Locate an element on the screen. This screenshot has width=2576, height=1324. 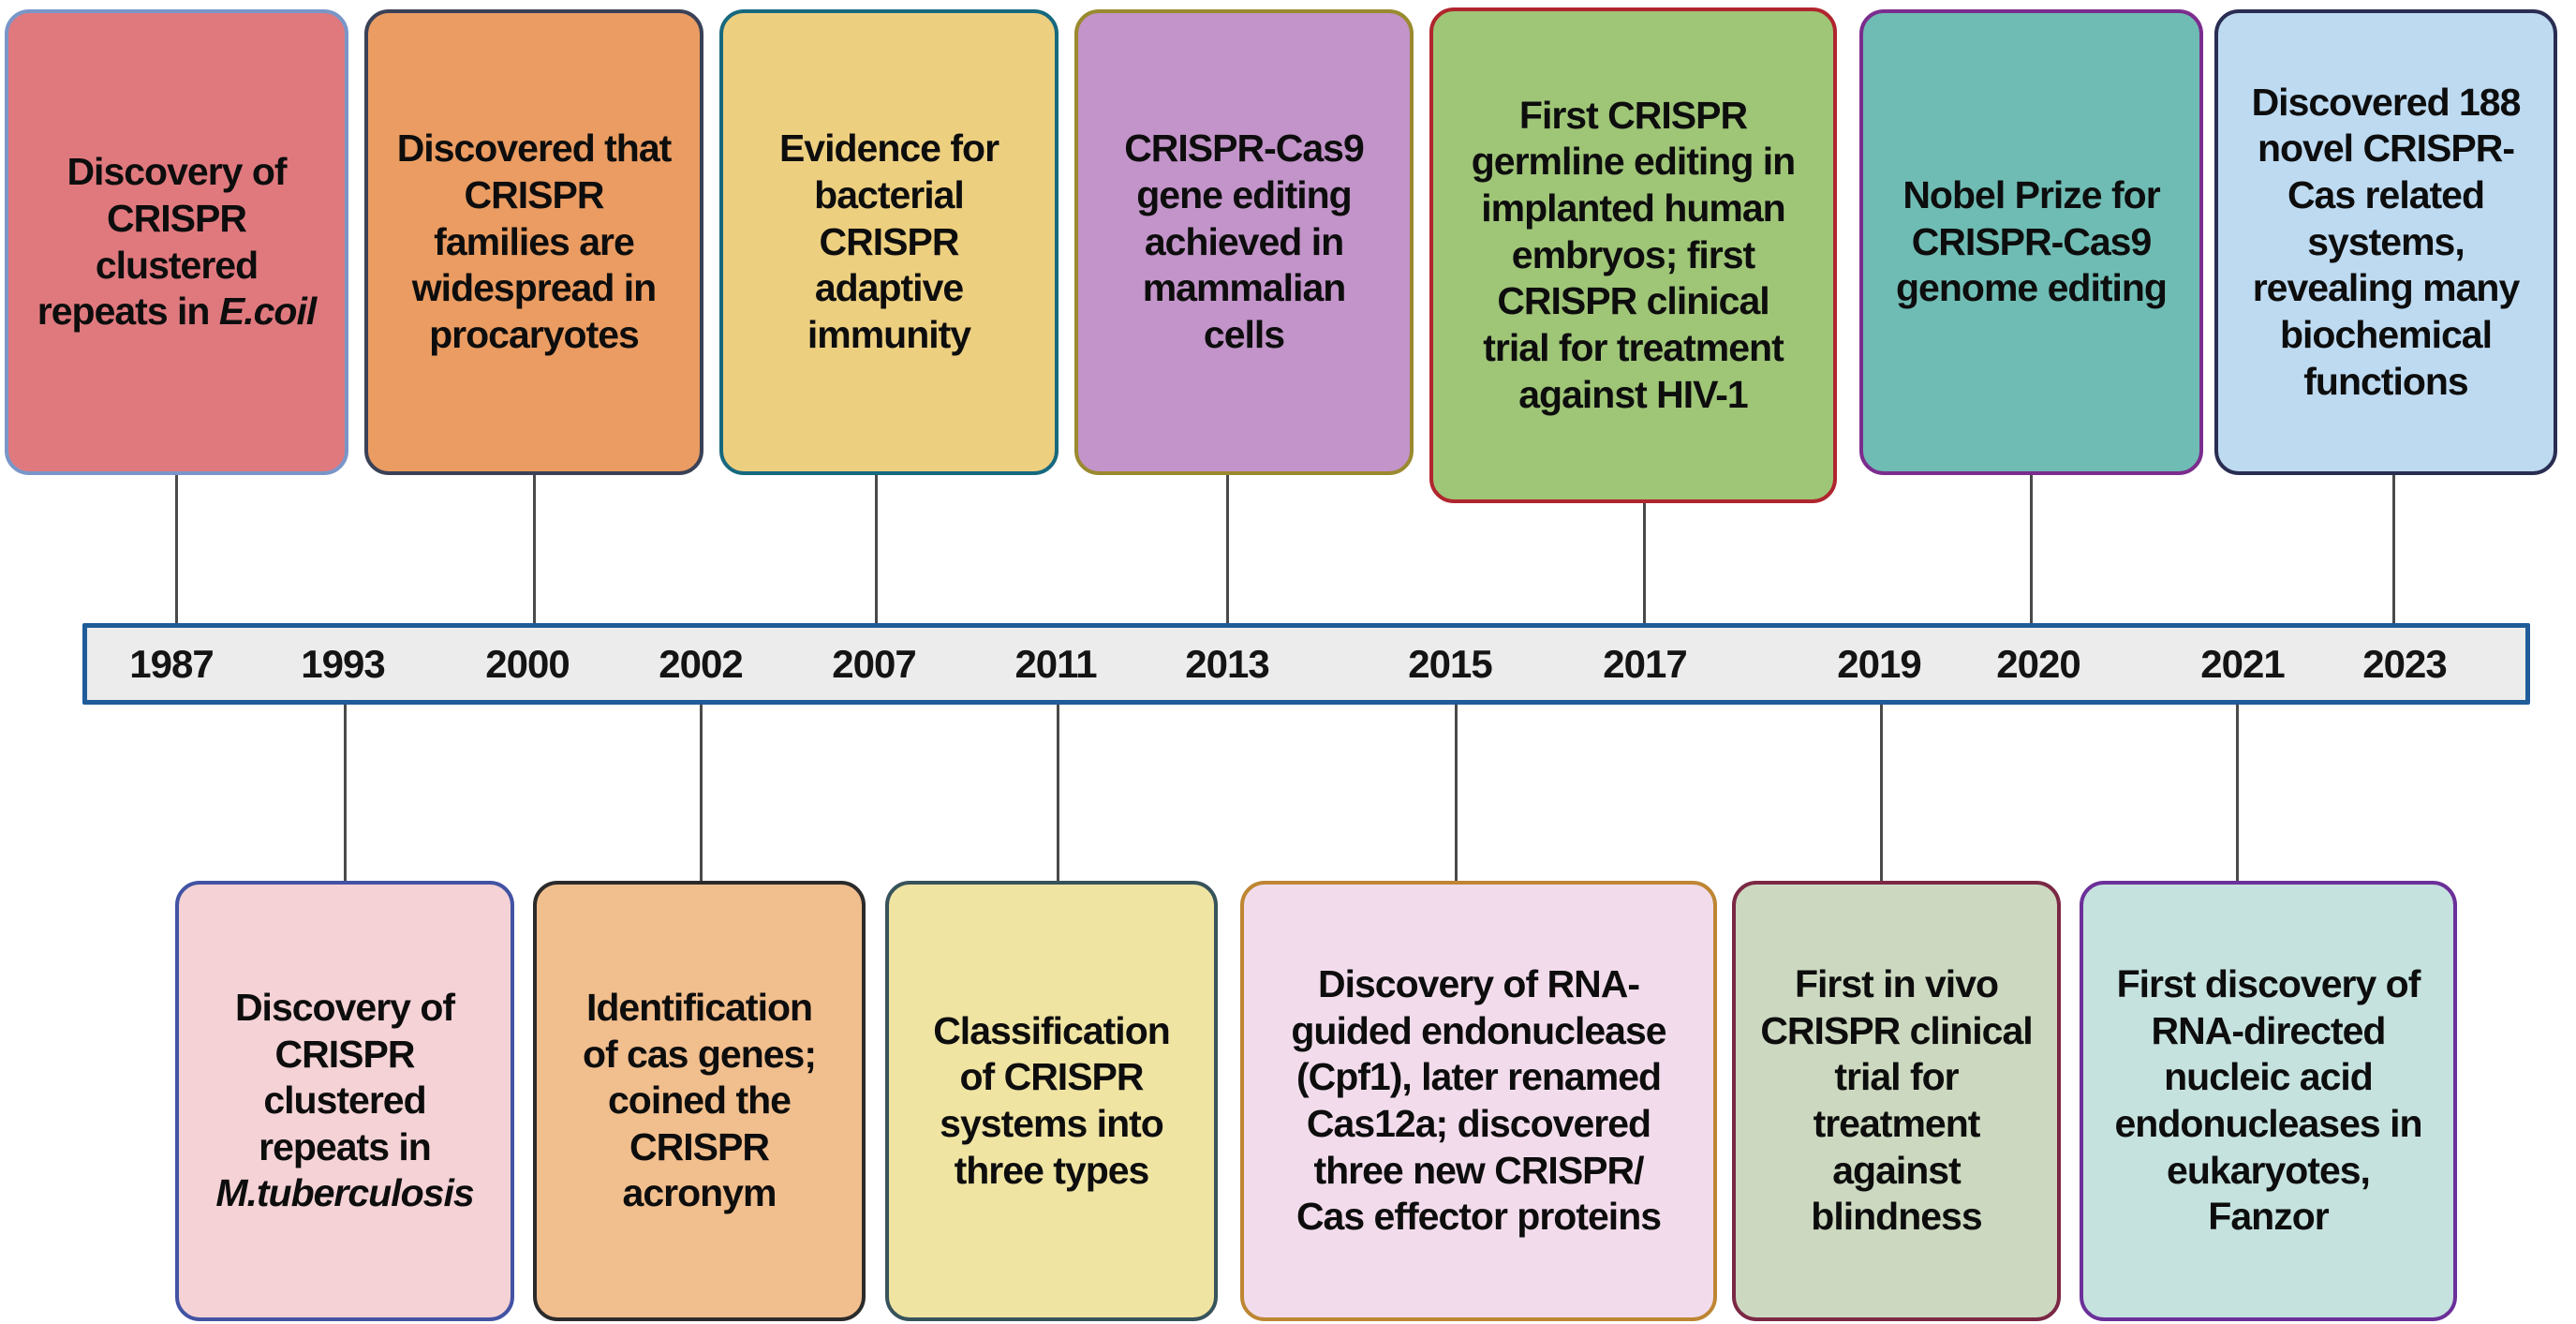
connector-line-2020 is located at coordinates (2032, 549).